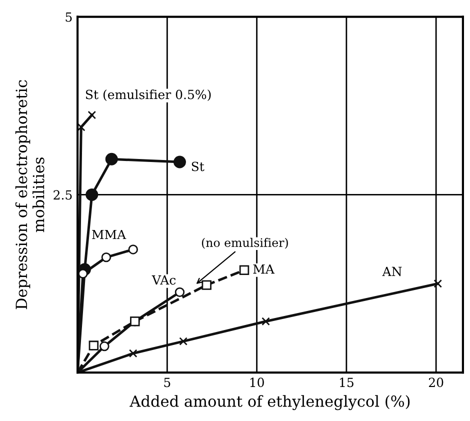 Image resolution: width=470 pixels, height=421 pixels. I want to click on x-tick-label: 10, so click(257, 383).